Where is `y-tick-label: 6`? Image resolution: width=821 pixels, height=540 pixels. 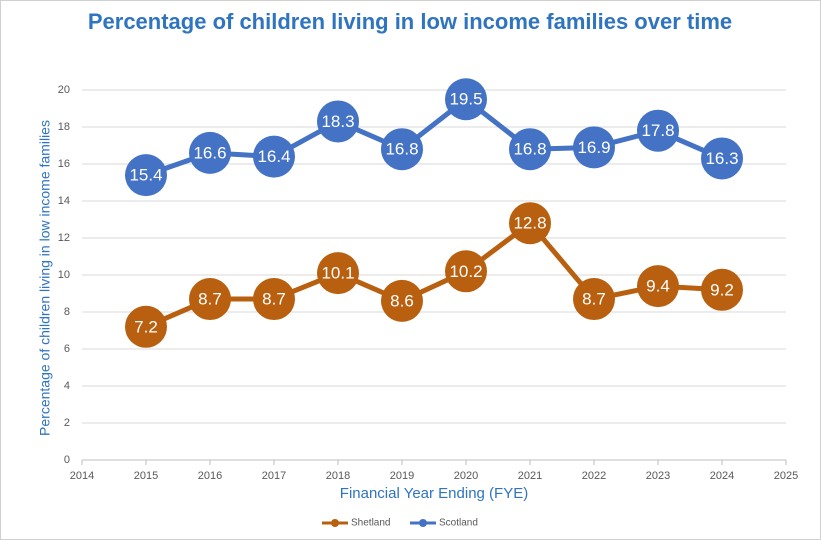
y-tick-label: 6 is located at coordinates (67, 349).